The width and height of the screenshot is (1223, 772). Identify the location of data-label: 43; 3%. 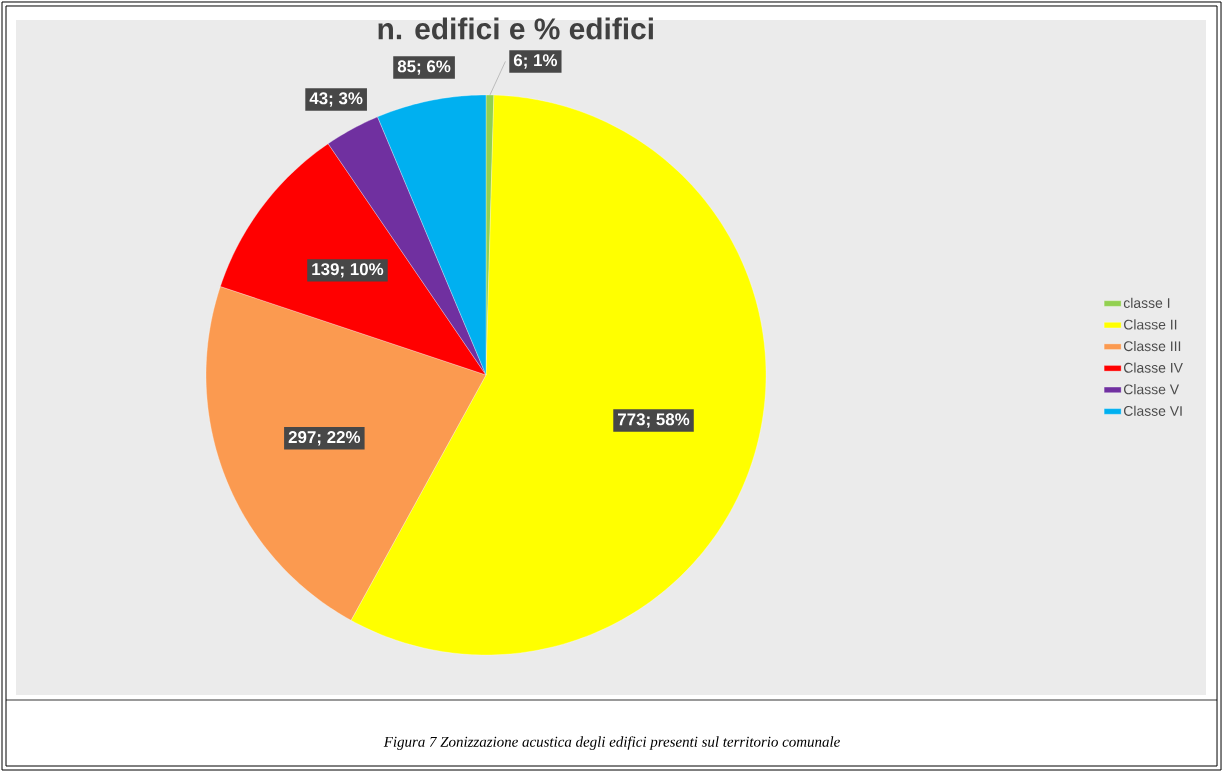
(336, 99).